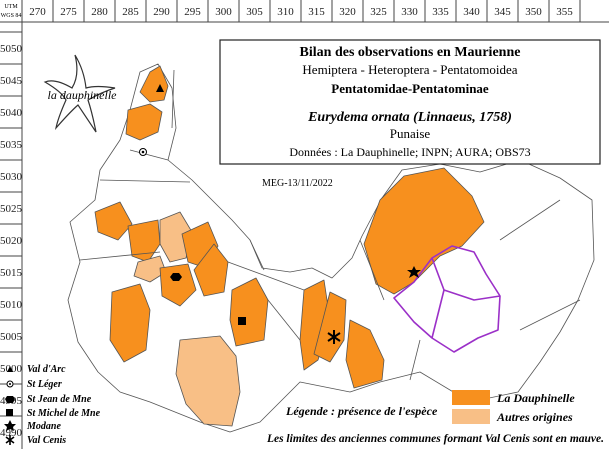 The width and height of the screenshot is (609, 449). What do you see at coordinates (410, 52) in the screenshot?
I see `title: Bilan des observations en Maurienne` at bounding box center [410, 52].